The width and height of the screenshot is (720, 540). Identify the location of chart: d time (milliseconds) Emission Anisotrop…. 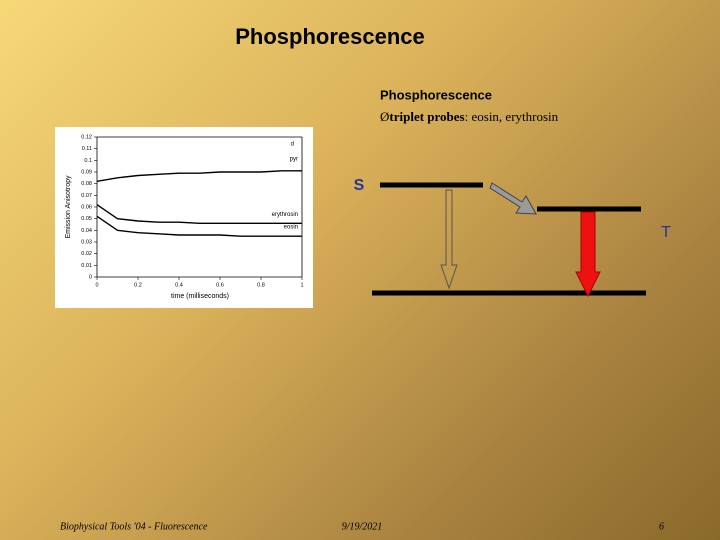
(184, 217).